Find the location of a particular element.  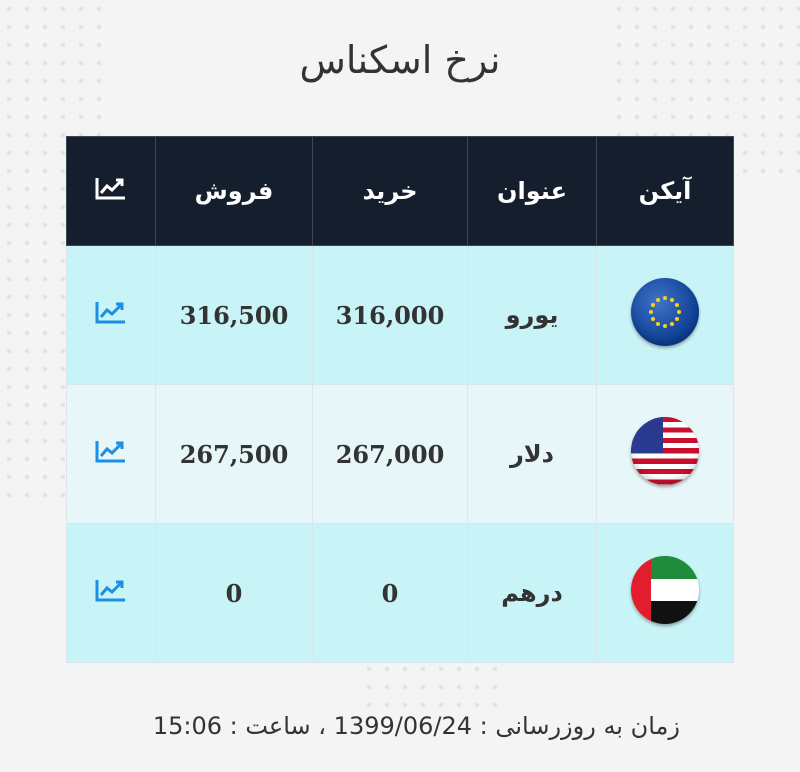

sell-price: 267,500 is located at coordinates (234, 454).